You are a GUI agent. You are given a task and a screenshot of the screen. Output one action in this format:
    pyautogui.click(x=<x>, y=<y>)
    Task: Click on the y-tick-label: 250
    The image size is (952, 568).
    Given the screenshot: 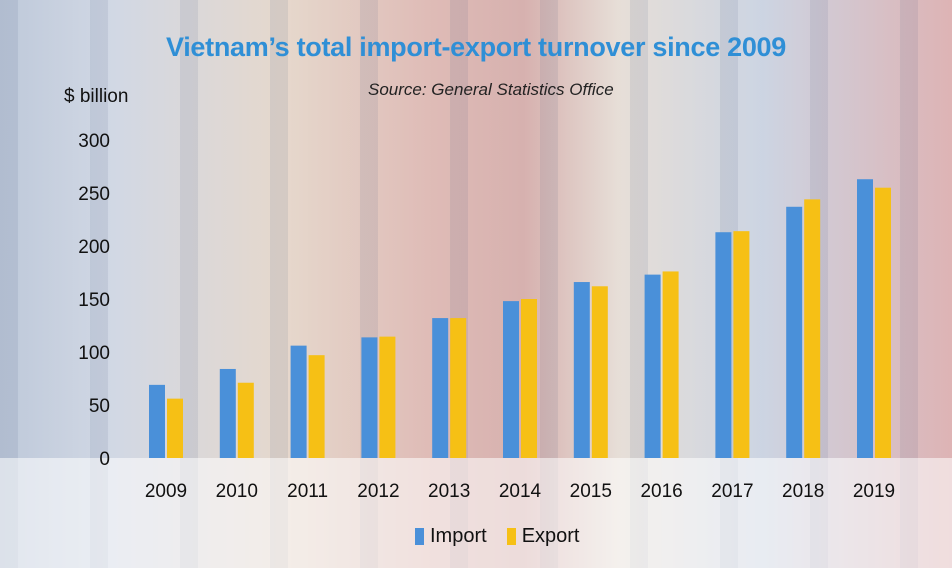 What is the action you would take?
    pyautogui.click(x=94, y=194)
    